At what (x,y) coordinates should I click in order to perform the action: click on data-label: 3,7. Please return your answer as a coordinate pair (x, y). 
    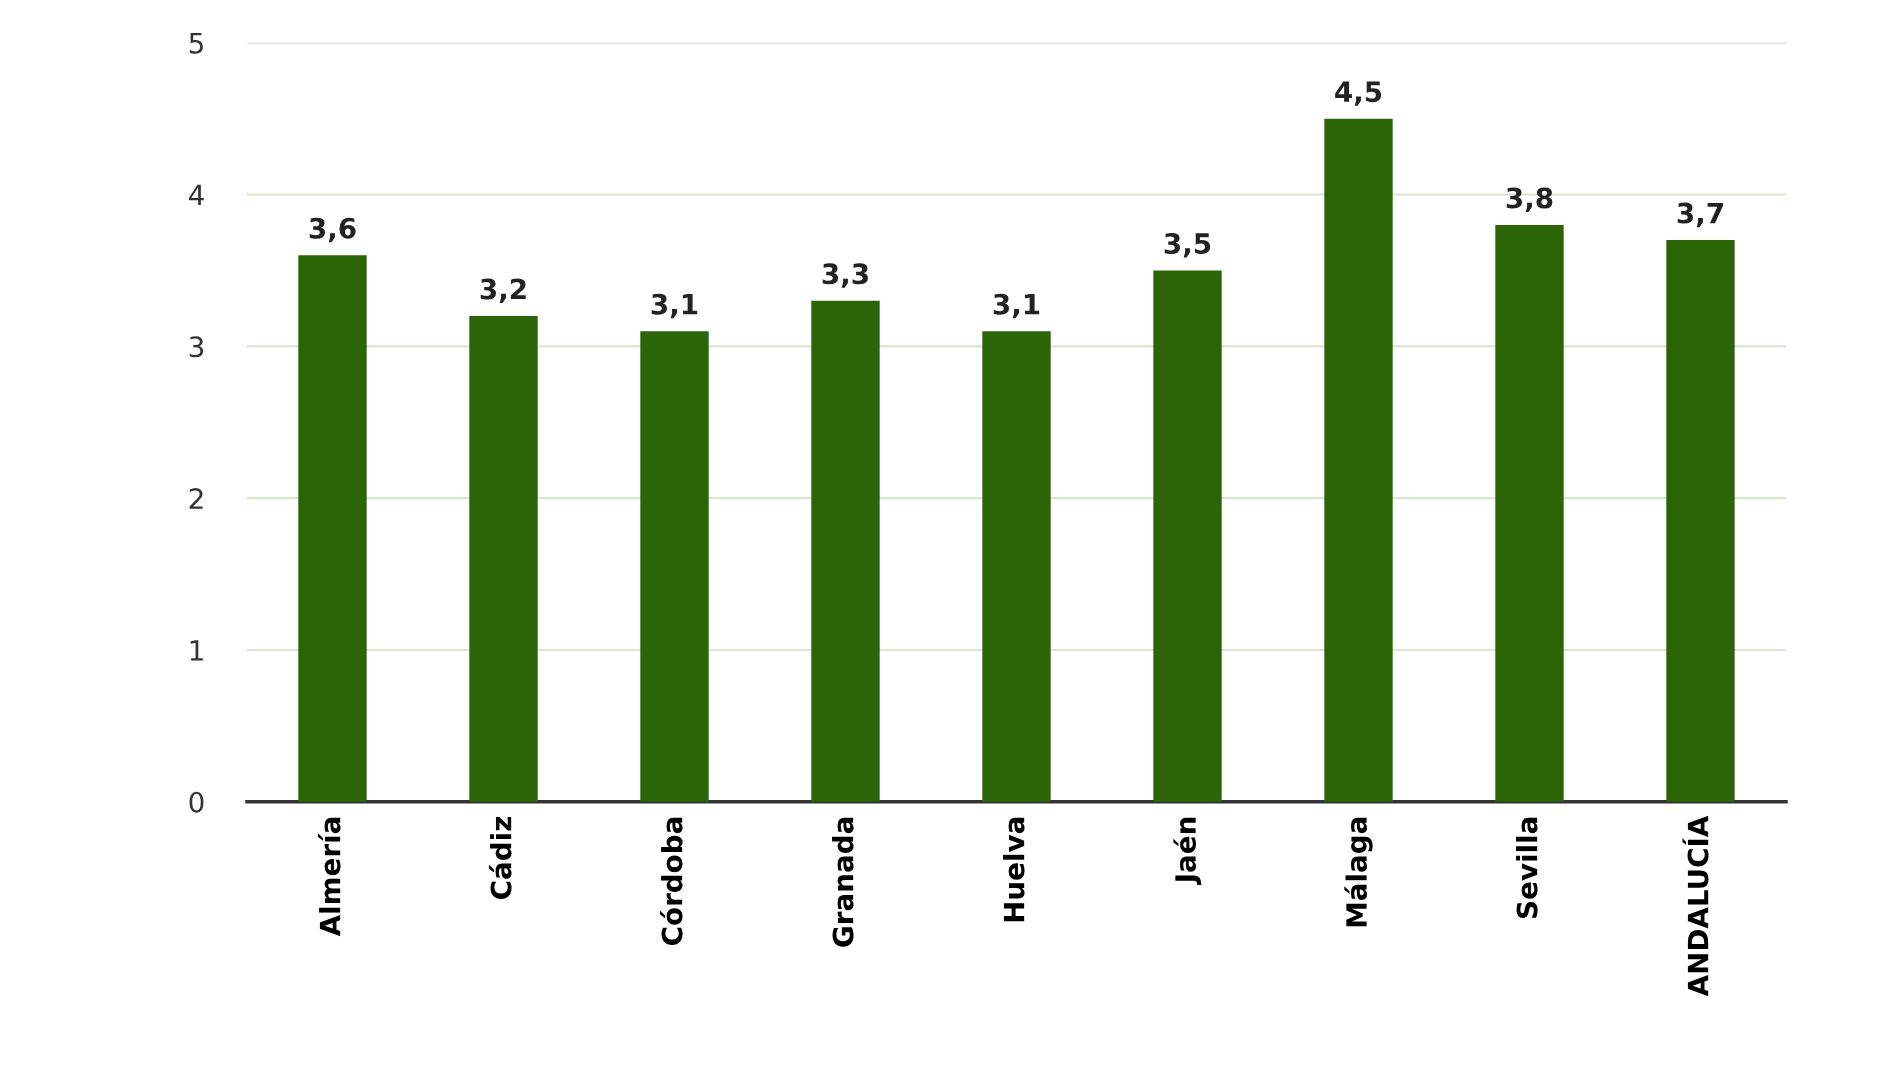
    Looking at the image, I should click on (1700, 215).